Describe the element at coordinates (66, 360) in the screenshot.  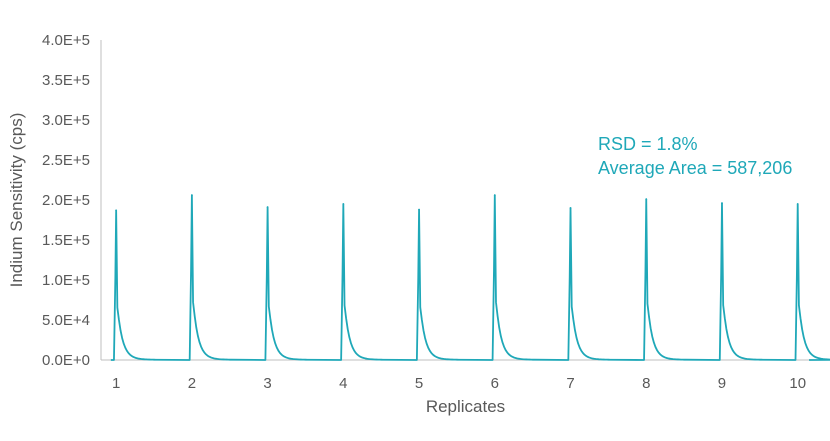
I see `y-tick-label: 0.0E+0` at that location.